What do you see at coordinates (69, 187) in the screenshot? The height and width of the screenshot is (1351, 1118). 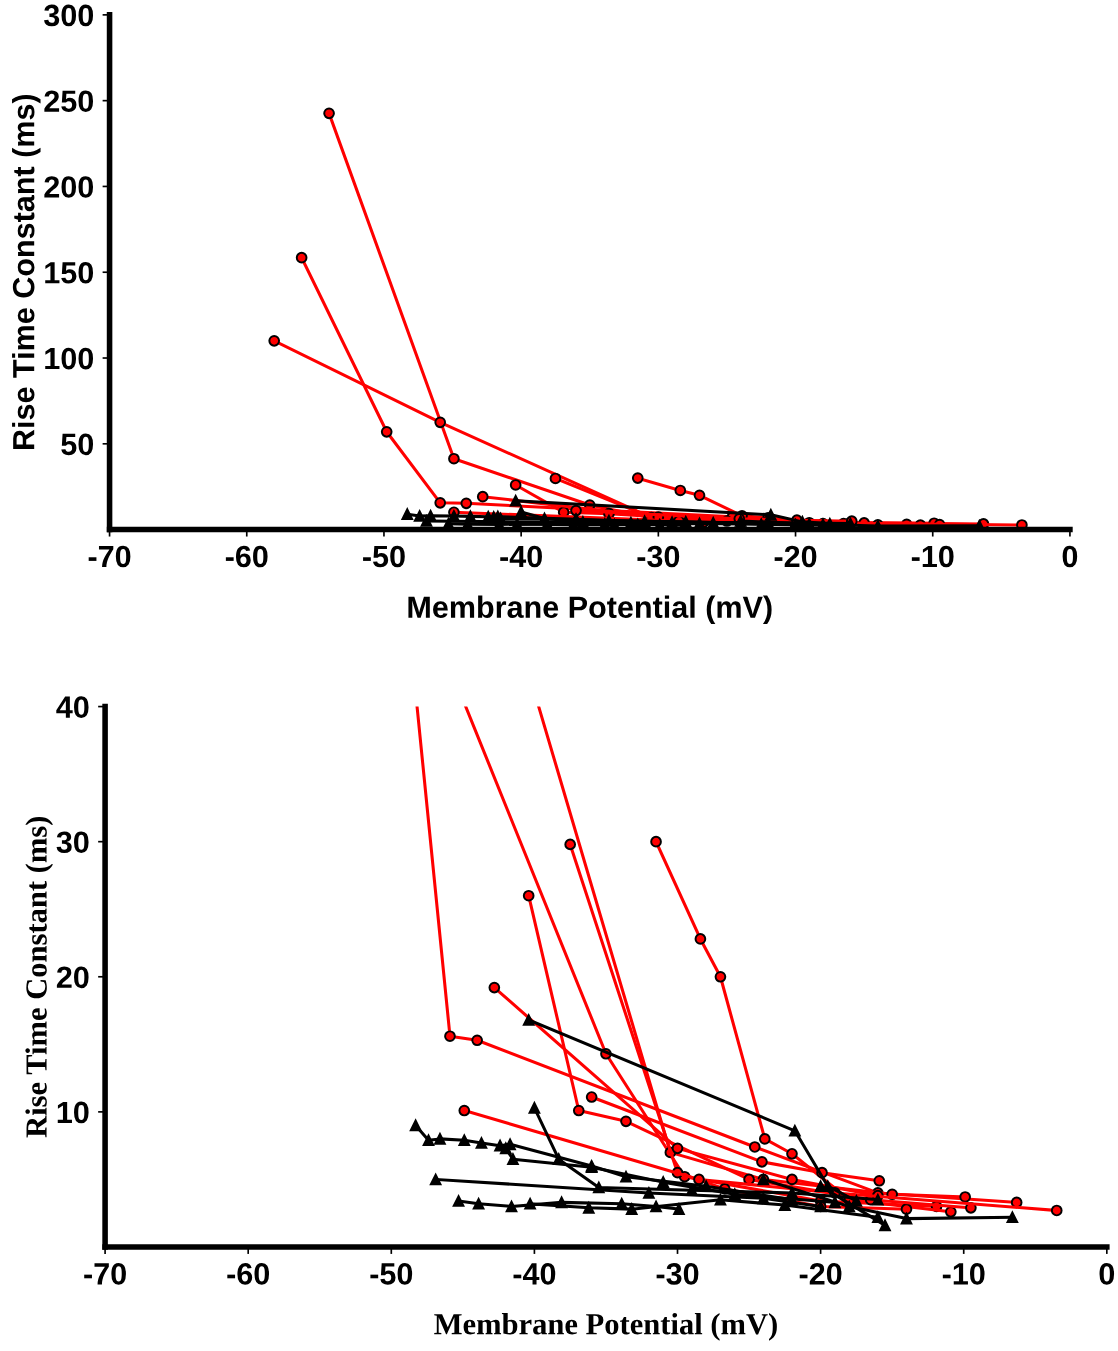 I see `y-tick-label: 200` at bounding box center [69, 187].